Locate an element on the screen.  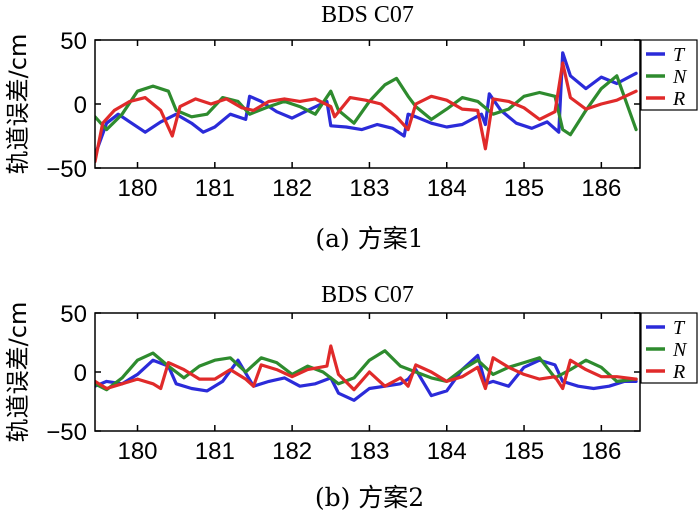
plot-area-b is located at coordinates (366, 373).